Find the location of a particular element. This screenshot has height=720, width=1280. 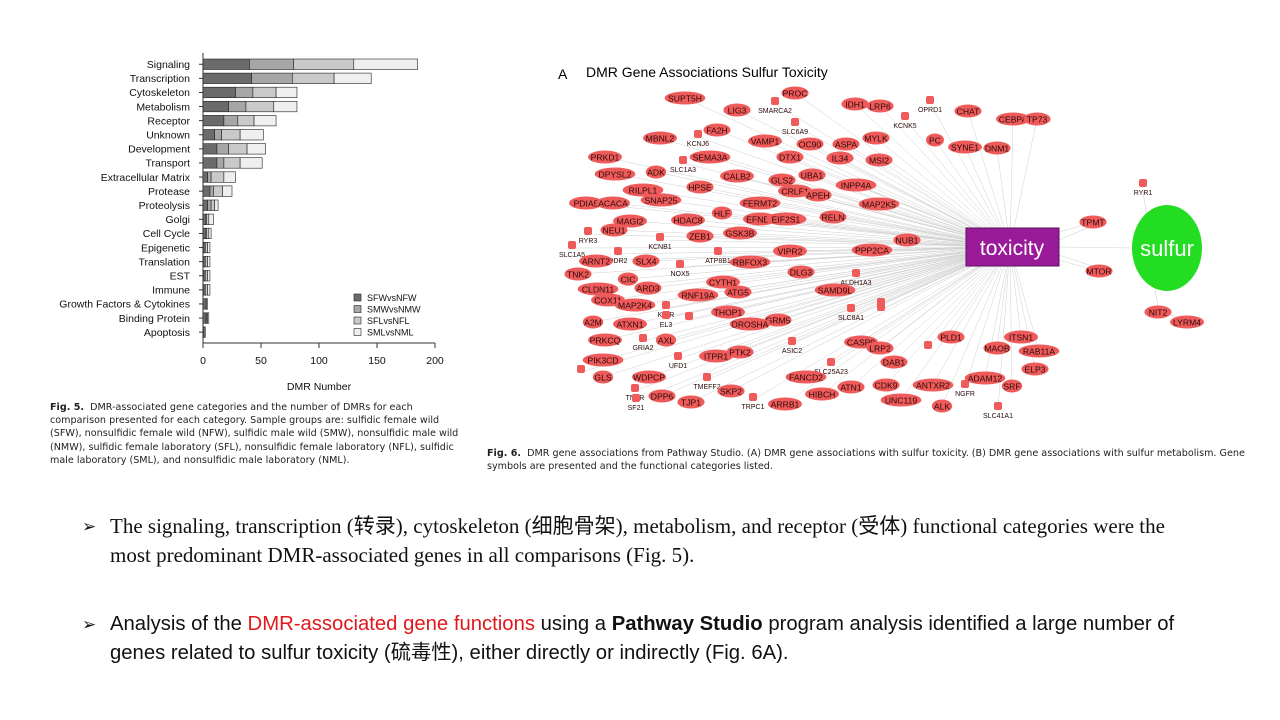

gene-label: LYRM4 is located at coordinates (1187, 323).